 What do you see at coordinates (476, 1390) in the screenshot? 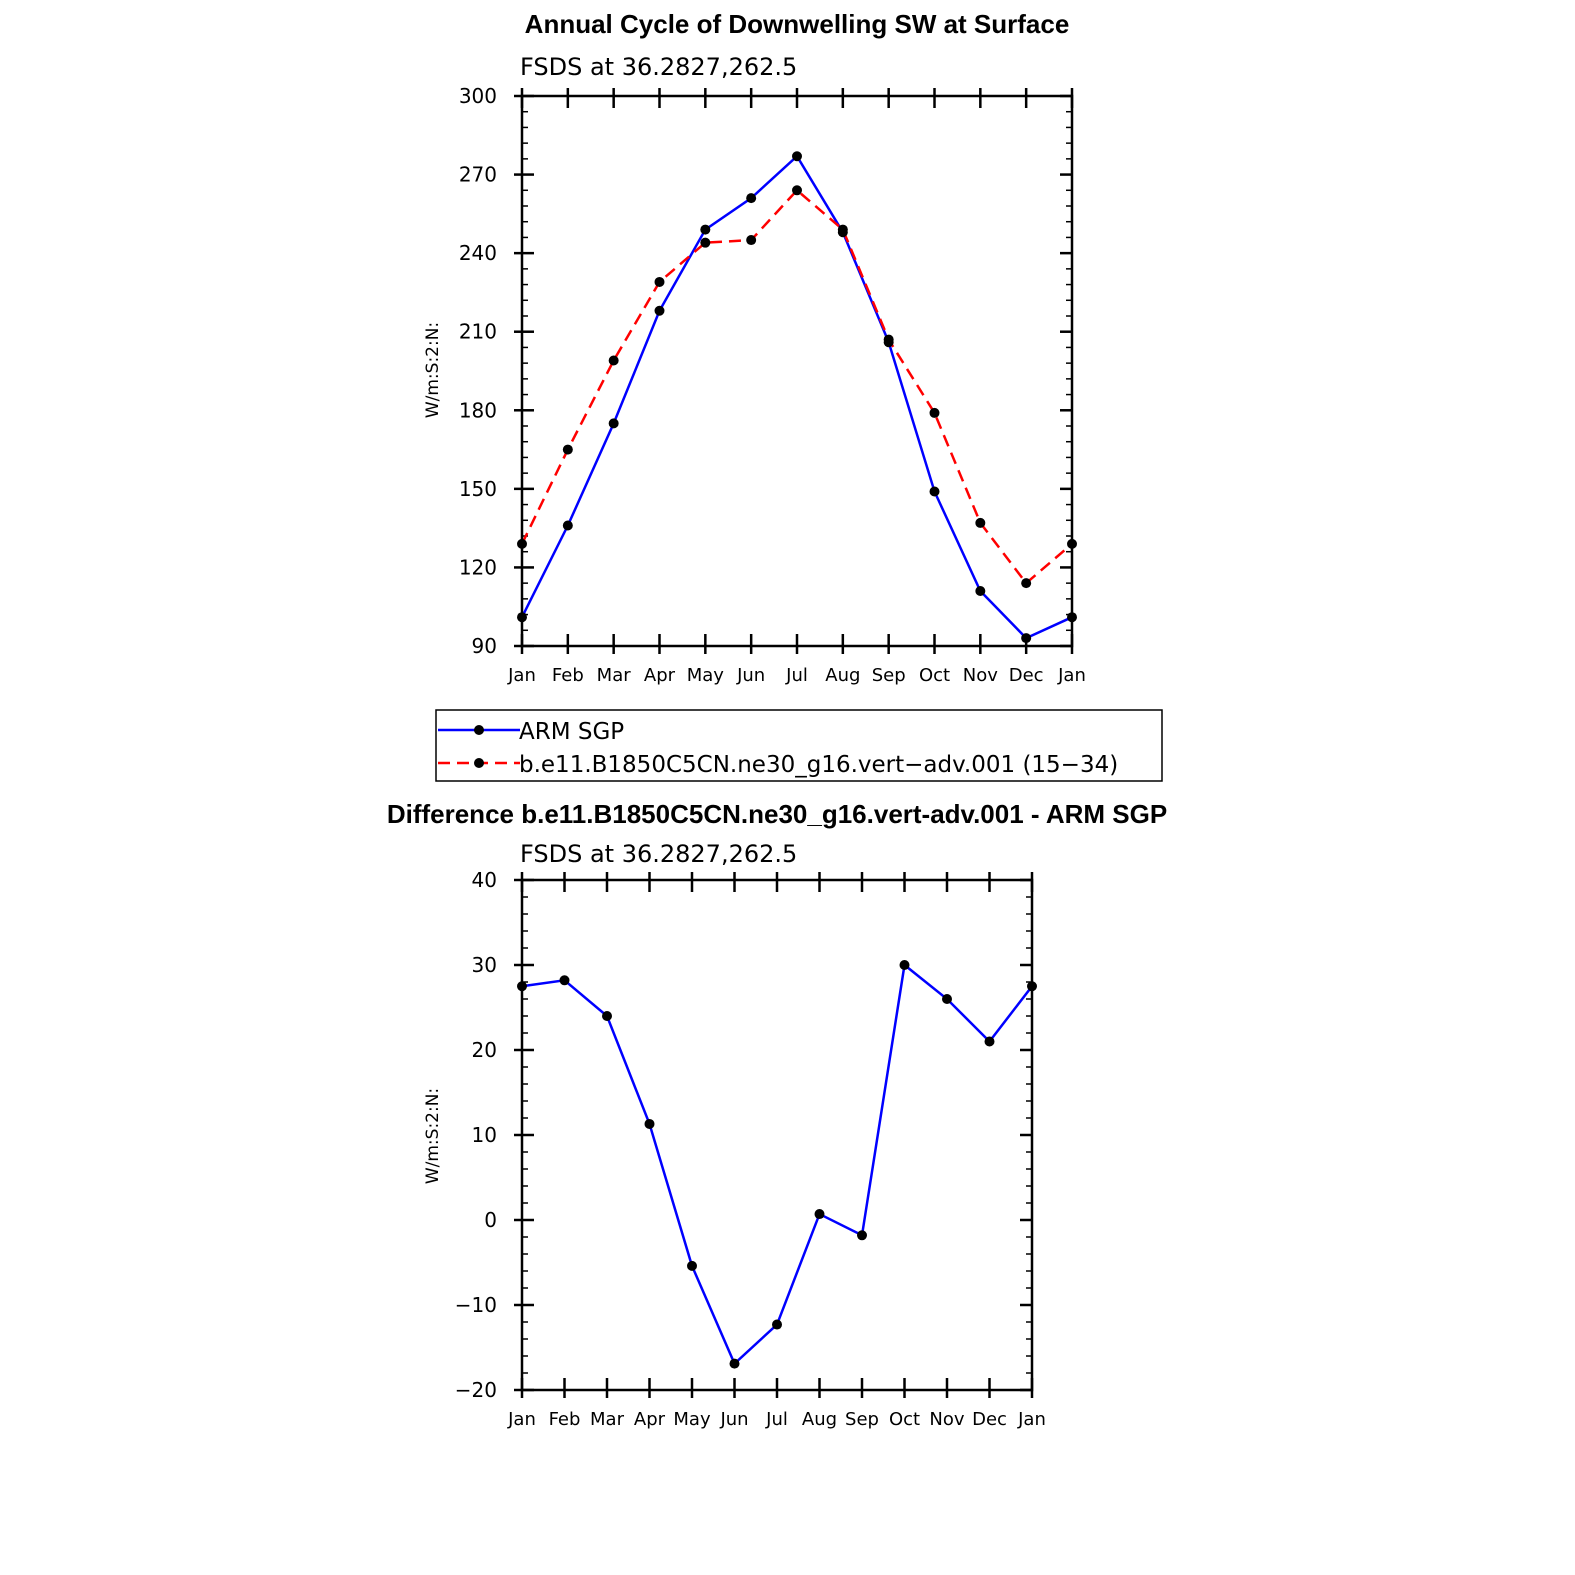
I see `y-tick-label: −20` at bounding box center [476, 1390].